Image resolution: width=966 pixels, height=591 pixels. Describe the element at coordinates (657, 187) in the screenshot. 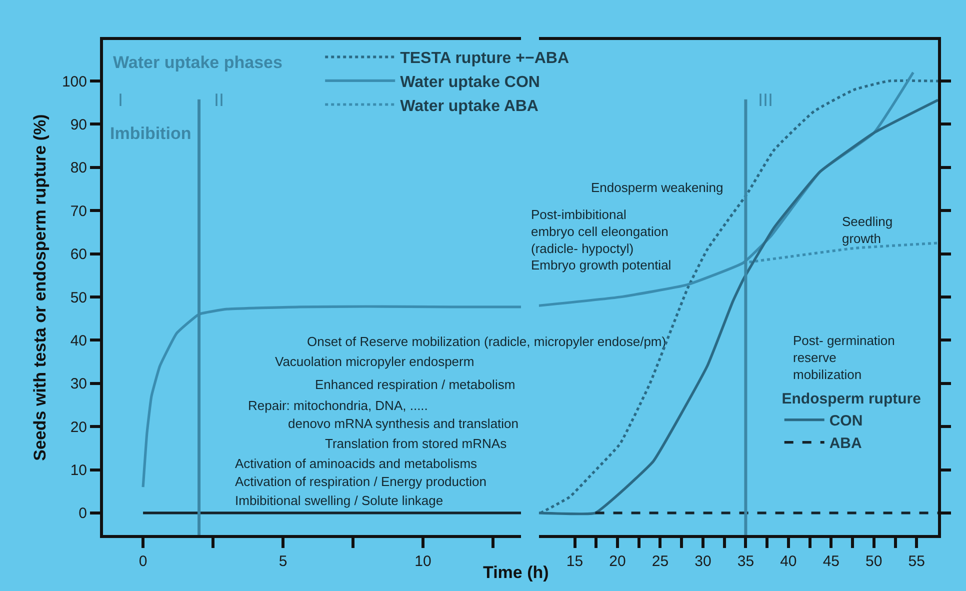

I see `annotation: Endosperm weakening` at that location.